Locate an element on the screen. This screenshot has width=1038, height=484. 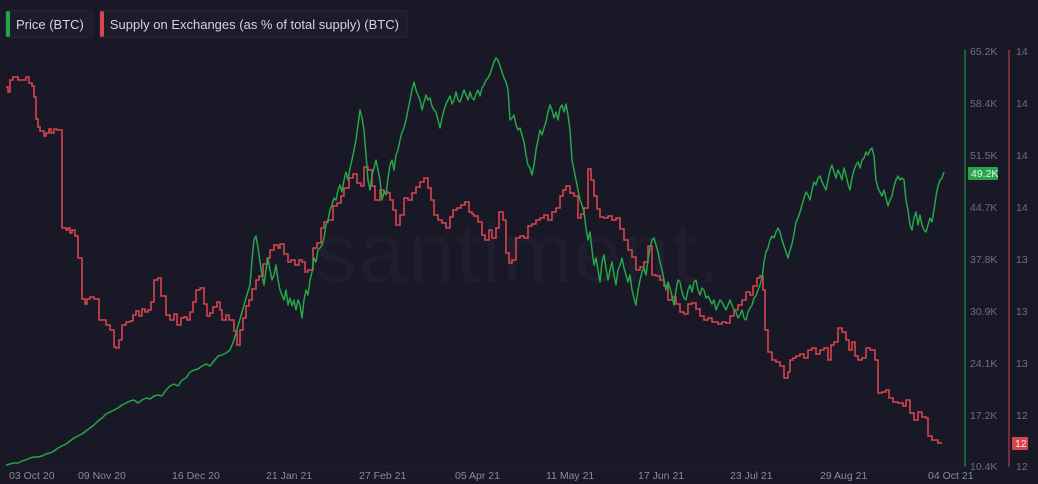
supply-current-badge is located at coordinates (1020, 443).